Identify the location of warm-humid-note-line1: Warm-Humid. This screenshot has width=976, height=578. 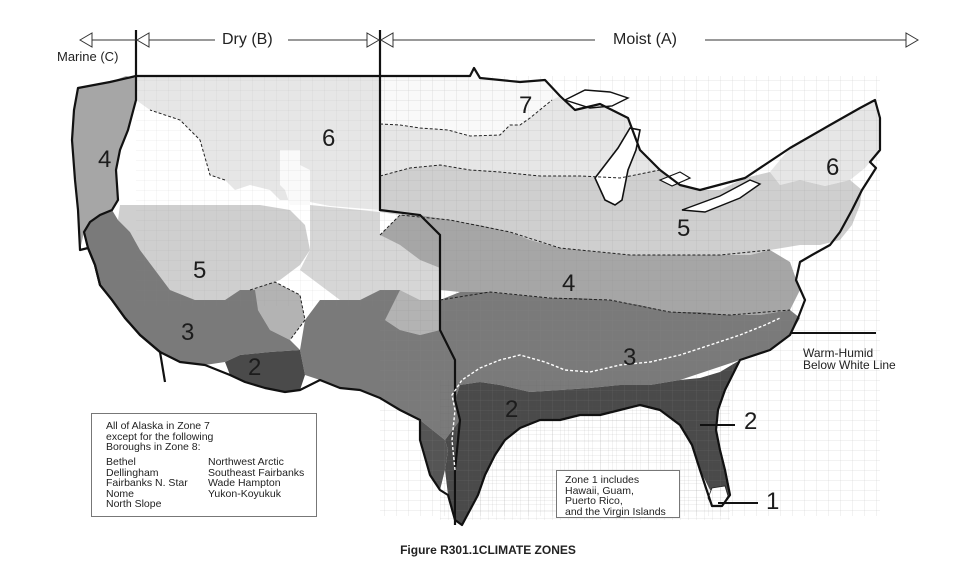
(838, 353).